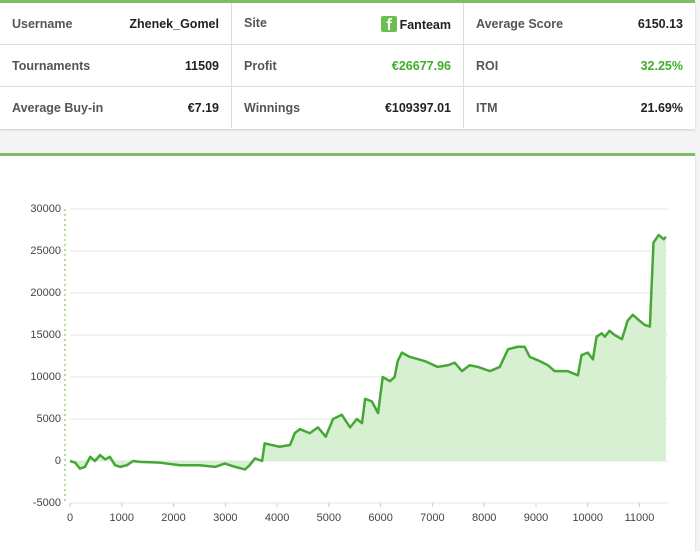  What do you see at coordinates (421, 65) in the screenshot?
I see `value: €26677.96` at bounding box center [421, 65].